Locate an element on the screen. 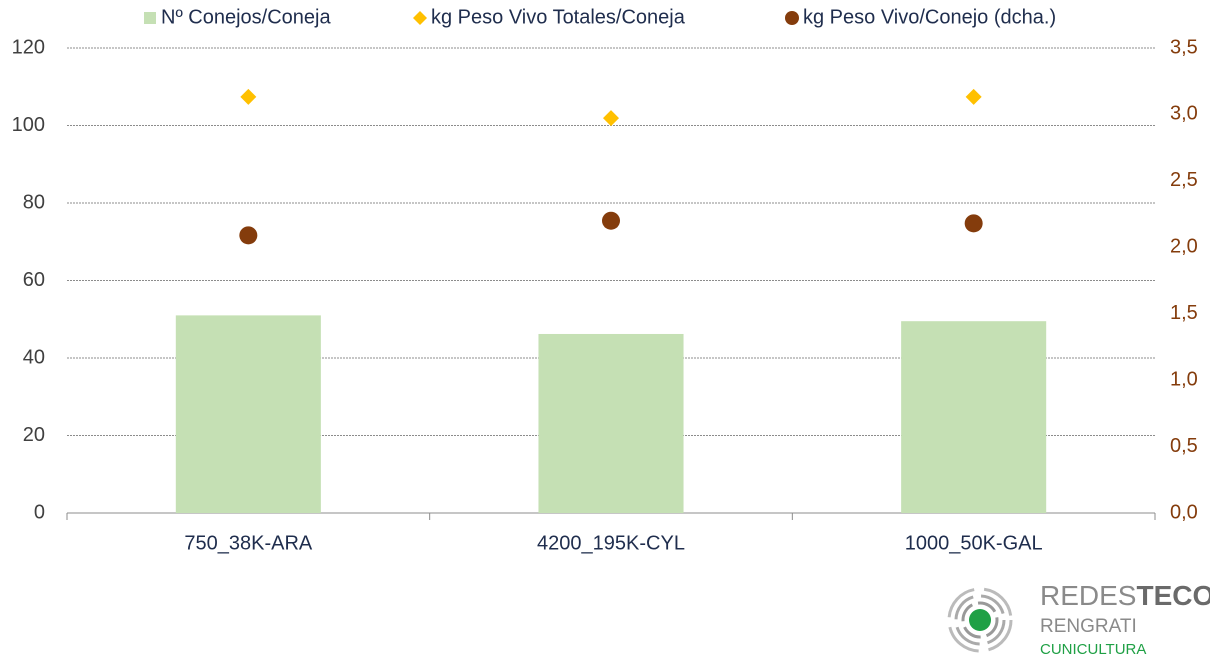 The image size is (1210, 660). legend-label: kg Peso Vivo Totales/Coneja is located at coordinates (558, 17).